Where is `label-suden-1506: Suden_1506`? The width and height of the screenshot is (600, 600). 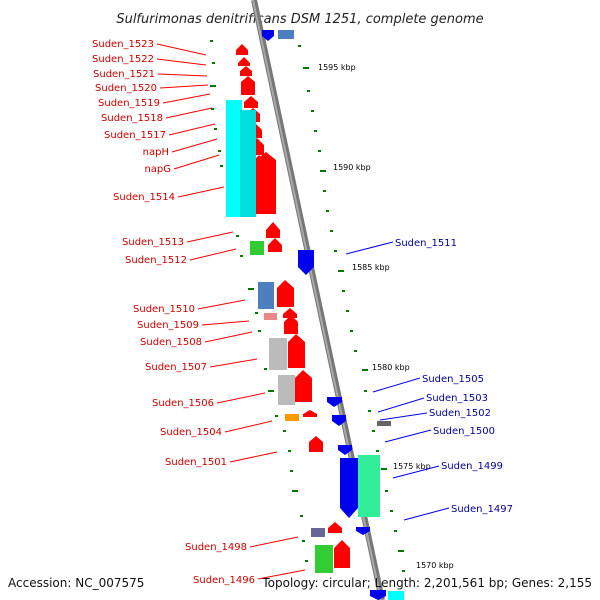 label-suden-1506: Suden_1506 is located at coordinates (183, 403).